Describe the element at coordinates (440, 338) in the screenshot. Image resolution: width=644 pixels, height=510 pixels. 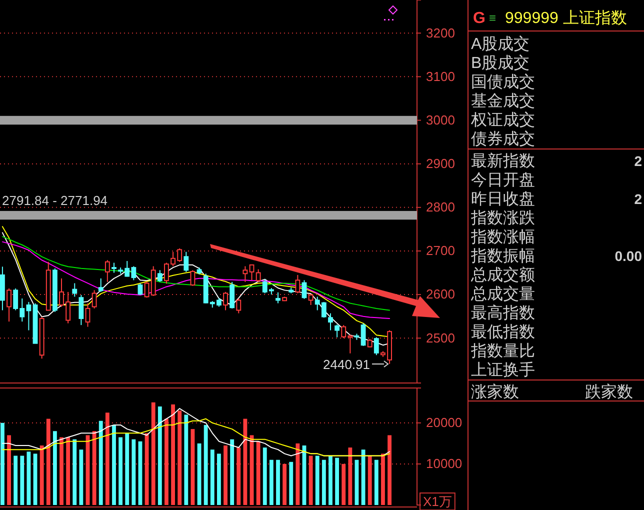
I see `y-tick-label: 2500` at that location.